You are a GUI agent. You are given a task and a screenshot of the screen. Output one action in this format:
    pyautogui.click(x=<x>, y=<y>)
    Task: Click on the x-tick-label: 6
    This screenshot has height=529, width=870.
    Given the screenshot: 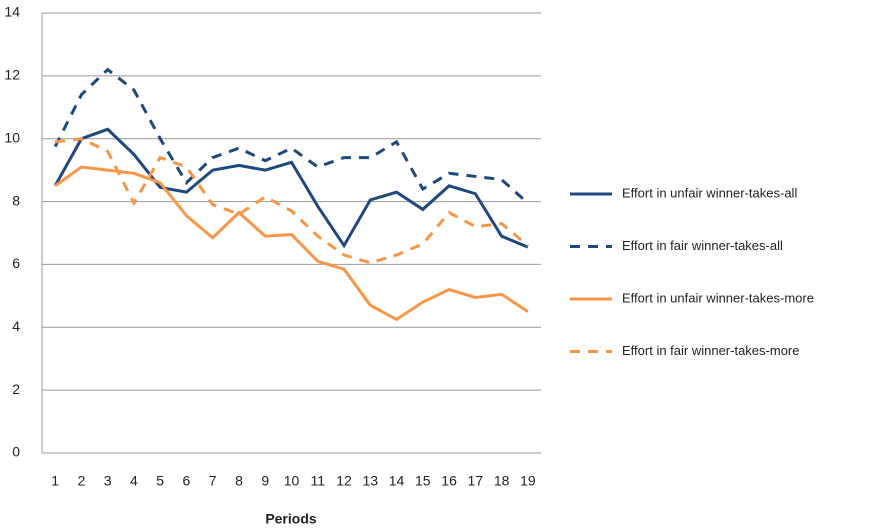 What is the action you would take?
    pyautogui.click(x=187, y=481)
    